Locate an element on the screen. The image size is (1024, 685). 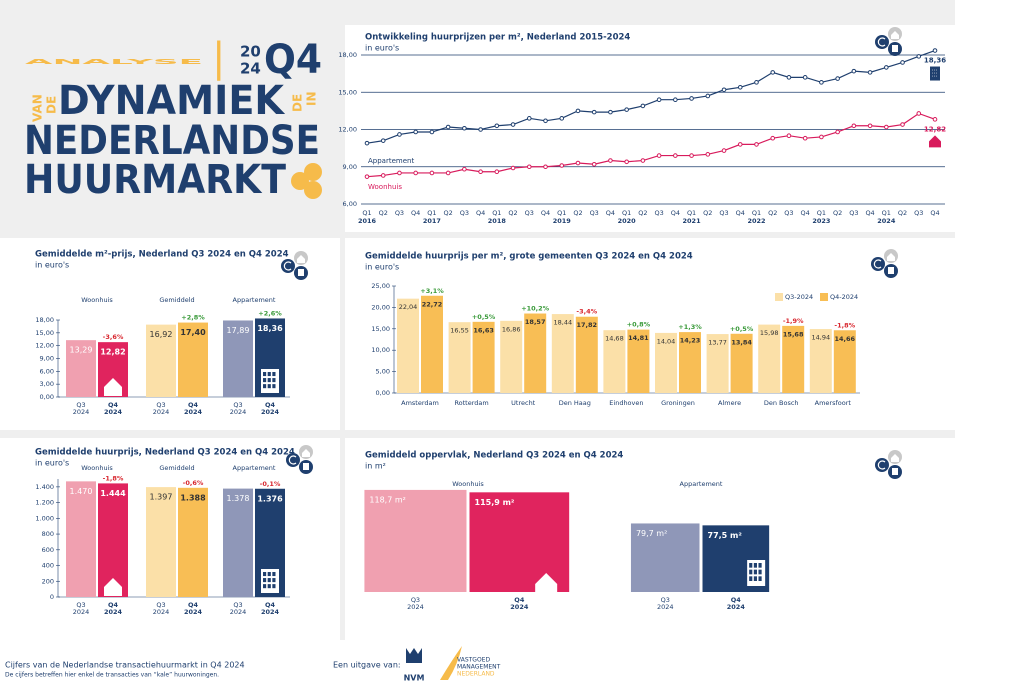
value-label: 14,94 is located at coordinates (820, 338).